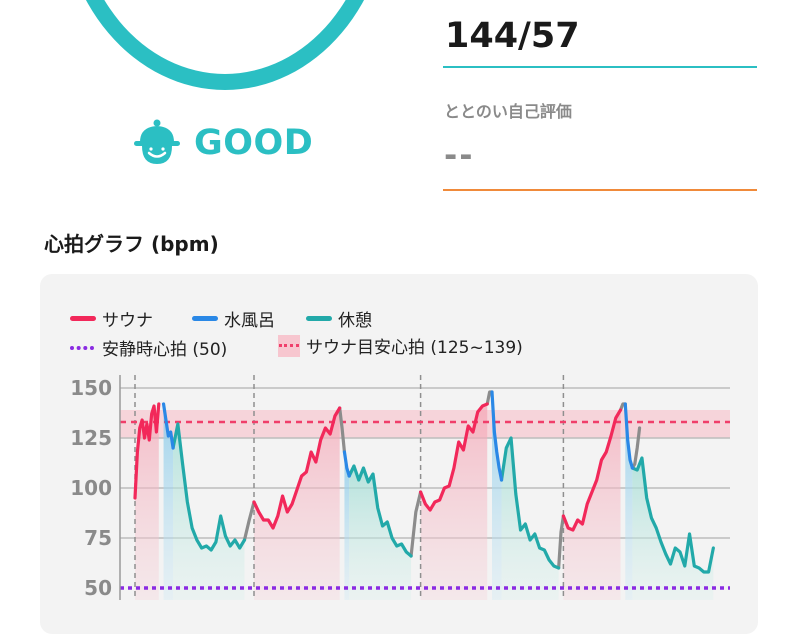  I want to click on self-evaluation-label: ととのい自己評価, so click(508, 111).